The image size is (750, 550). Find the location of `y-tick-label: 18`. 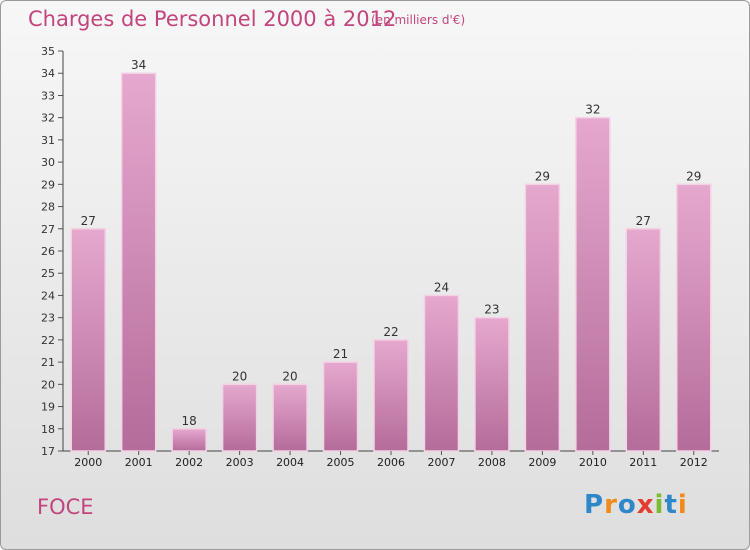

y-tick-label: 18 is located at coordinates (48, 429).